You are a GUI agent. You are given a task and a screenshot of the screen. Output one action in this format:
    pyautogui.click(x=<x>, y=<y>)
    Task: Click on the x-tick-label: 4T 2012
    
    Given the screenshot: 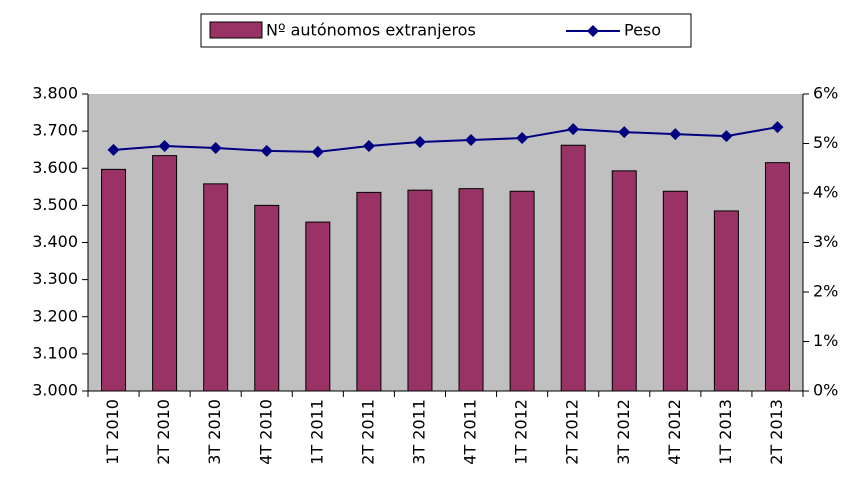 What is the action you would take?
    pyautogui.click(x=674, y=432)
    